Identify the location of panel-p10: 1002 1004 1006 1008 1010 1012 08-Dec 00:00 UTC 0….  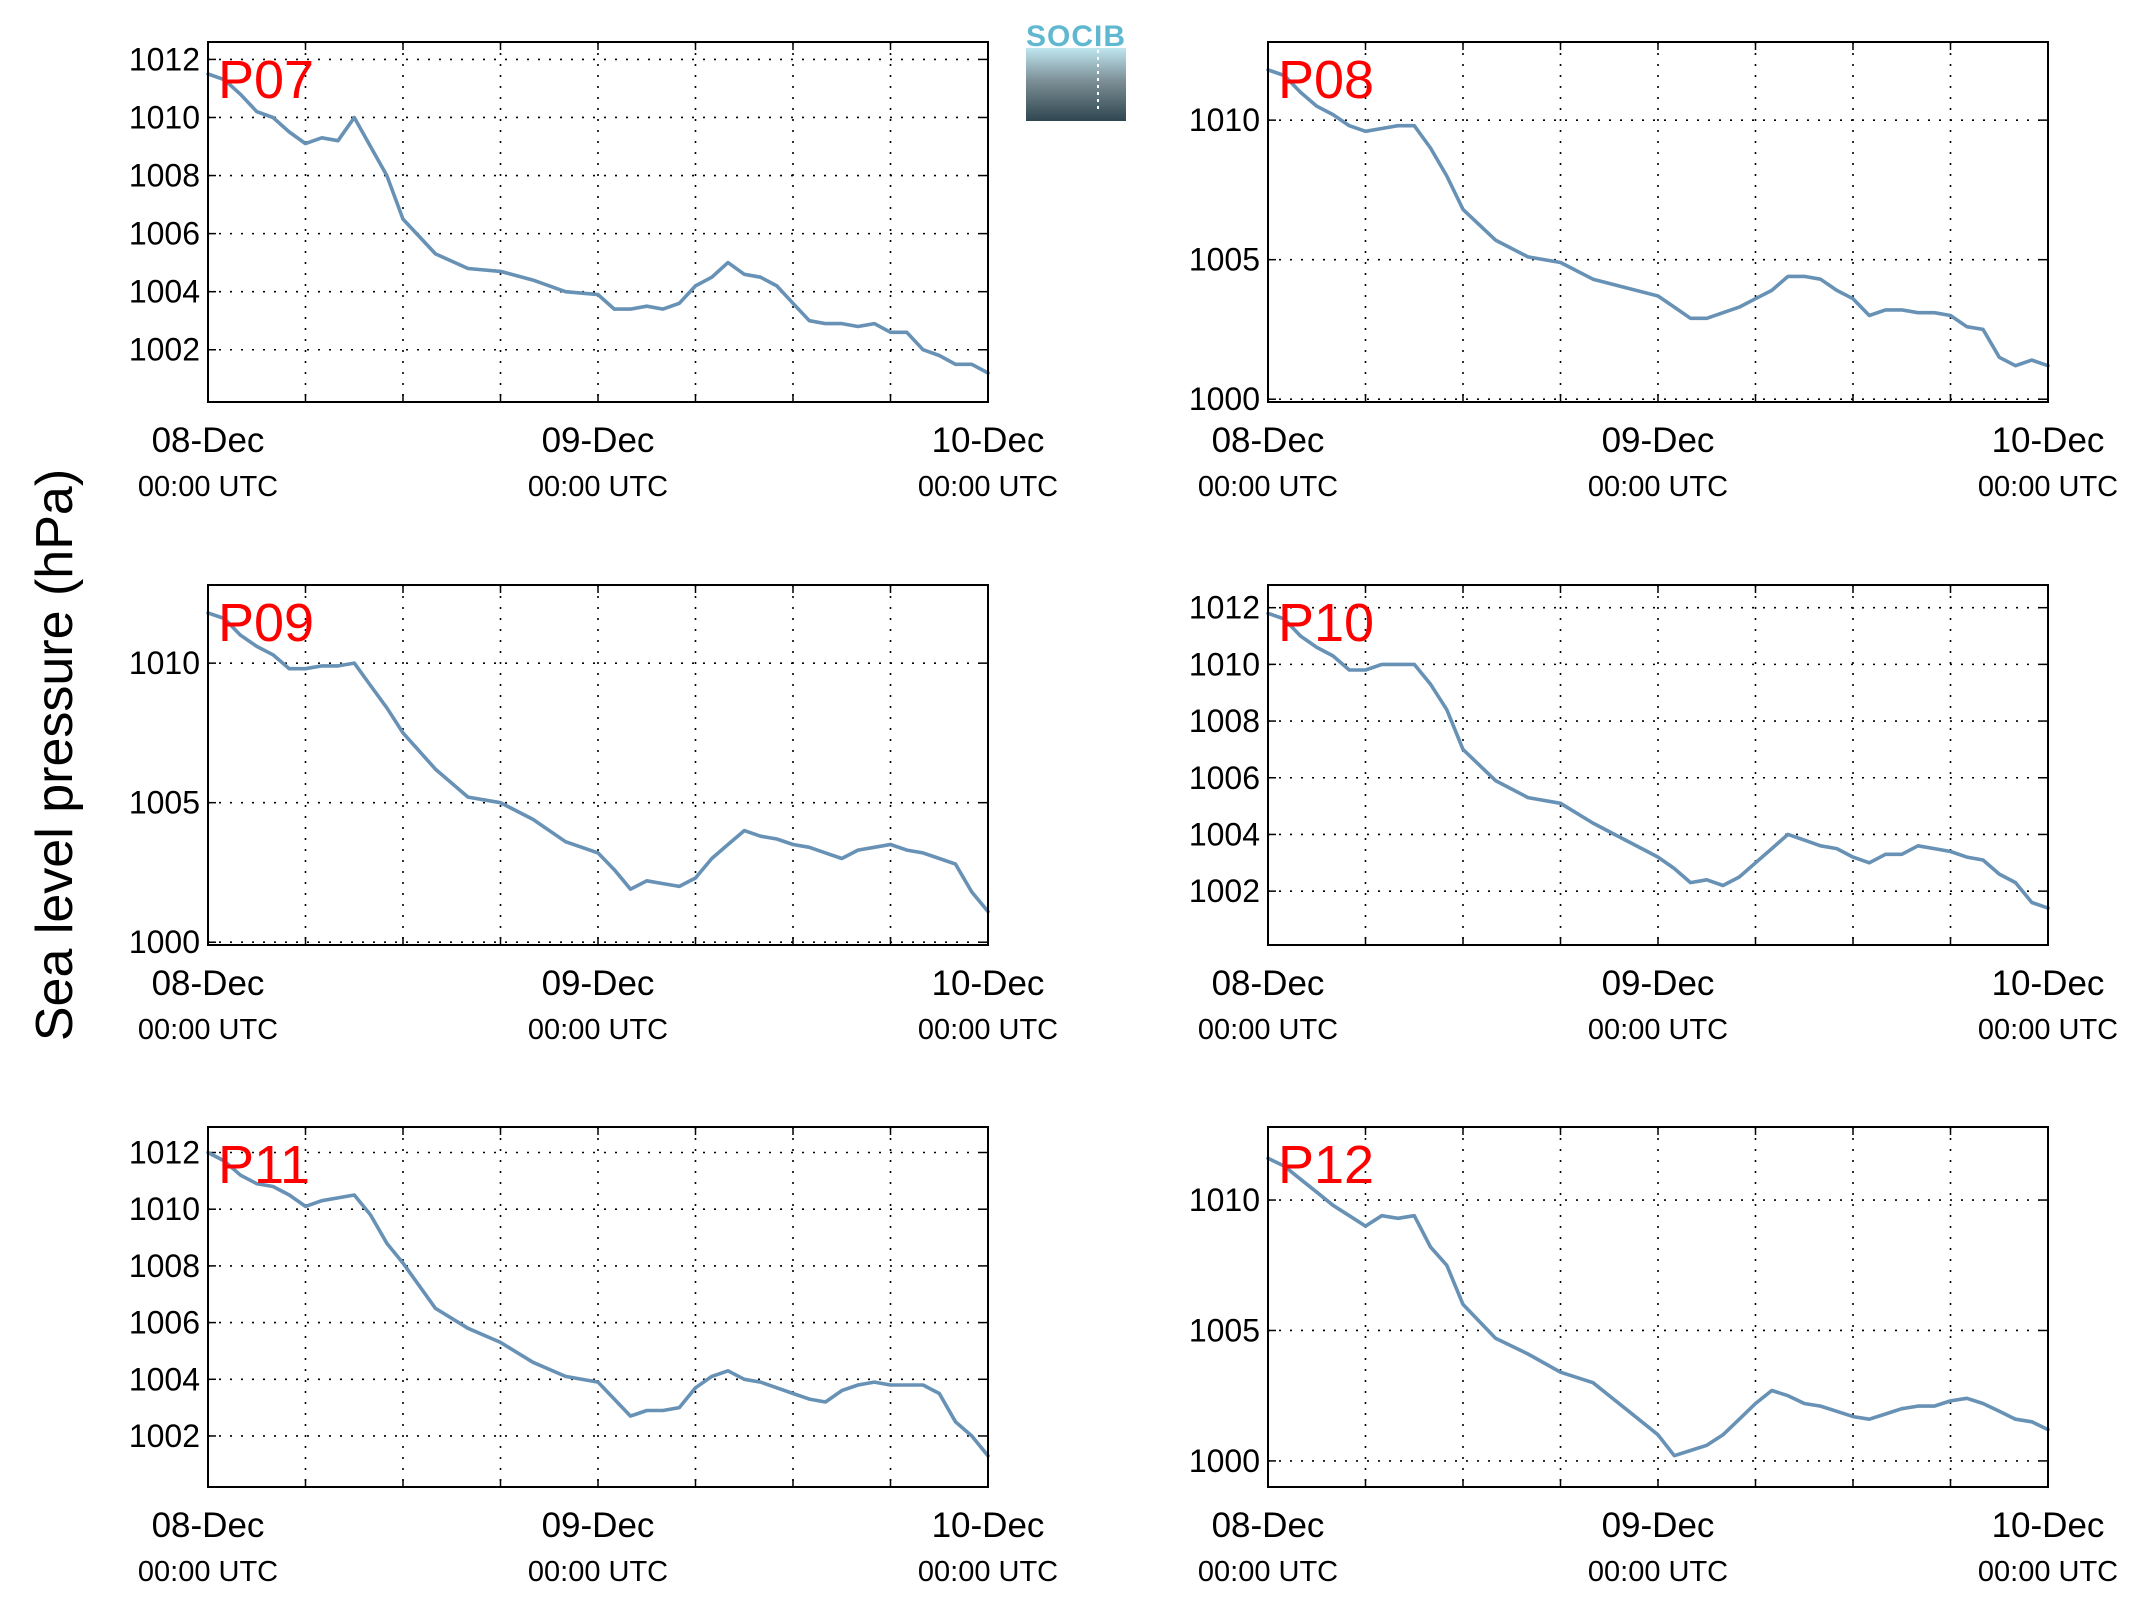
(1653, 815).